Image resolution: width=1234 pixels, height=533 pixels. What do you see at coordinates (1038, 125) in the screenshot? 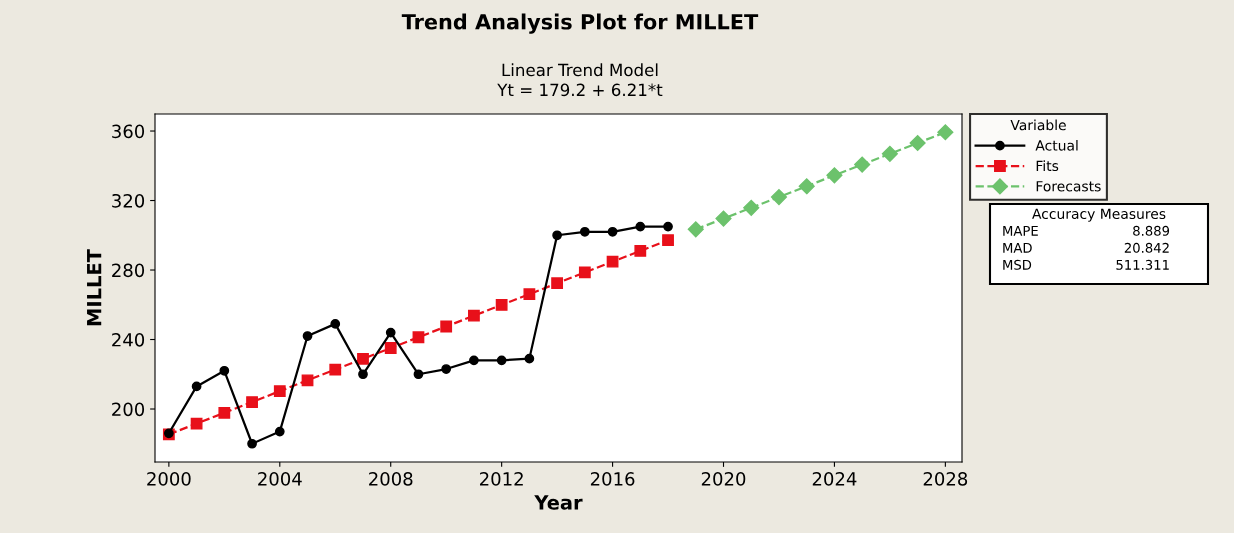
I see `legend-title: Variable` at bounding box center [1038, 125].